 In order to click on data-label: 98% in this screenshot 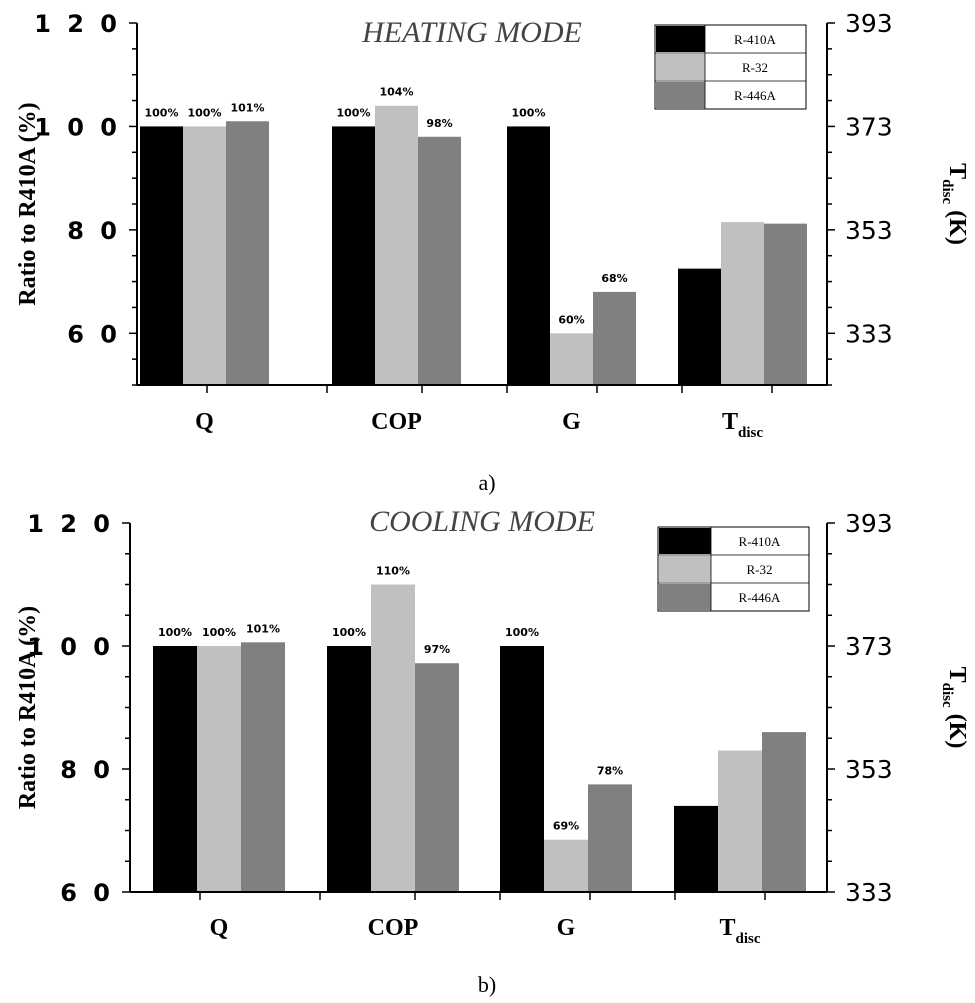, I will do `click(439, 123)`.